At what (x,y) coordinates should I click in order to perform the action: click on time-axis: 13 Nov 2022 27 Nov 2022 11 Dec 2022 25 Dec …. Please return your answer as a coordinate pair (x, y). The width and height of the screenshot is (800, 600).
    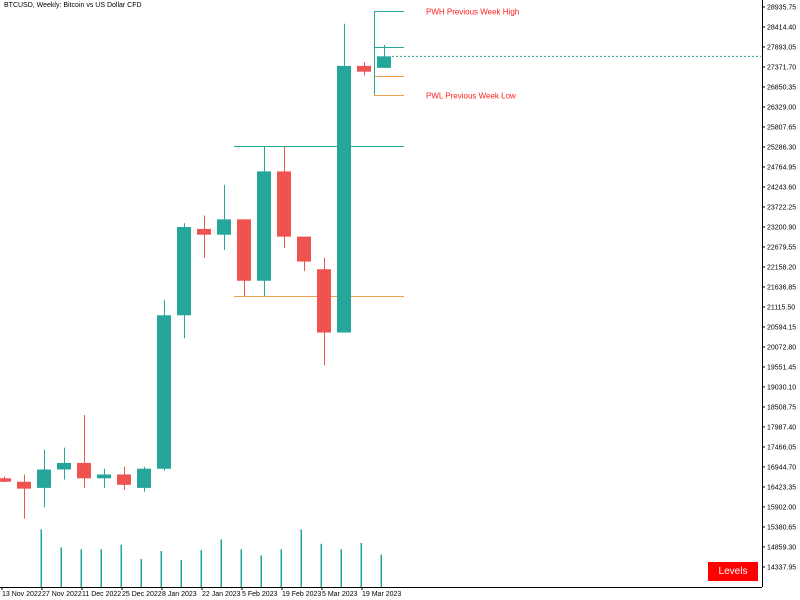
    Looking at the image, I should click on (201, 592).